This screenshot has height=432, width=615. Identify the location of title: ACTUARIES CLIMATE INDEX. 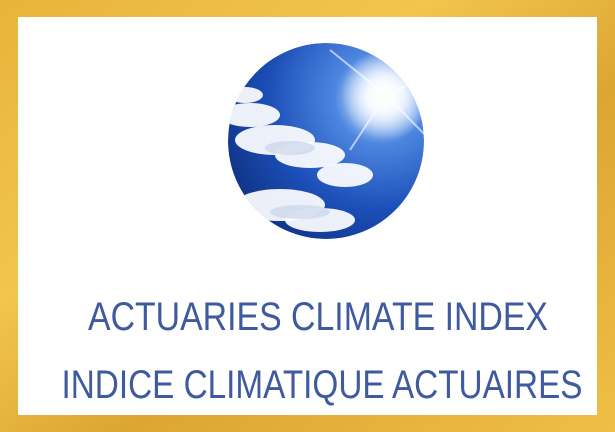
(318, 317).